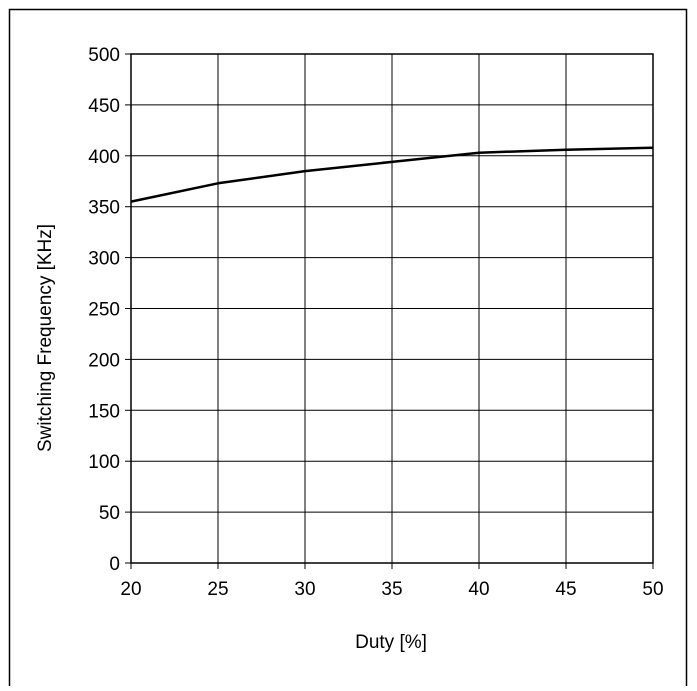 The width and height of the screenshot is (697, 691). Describe the element at coordinates (45, 338) in the screenshot. I see `y-axis-label: Switching Frequency [KHz]` at that location.